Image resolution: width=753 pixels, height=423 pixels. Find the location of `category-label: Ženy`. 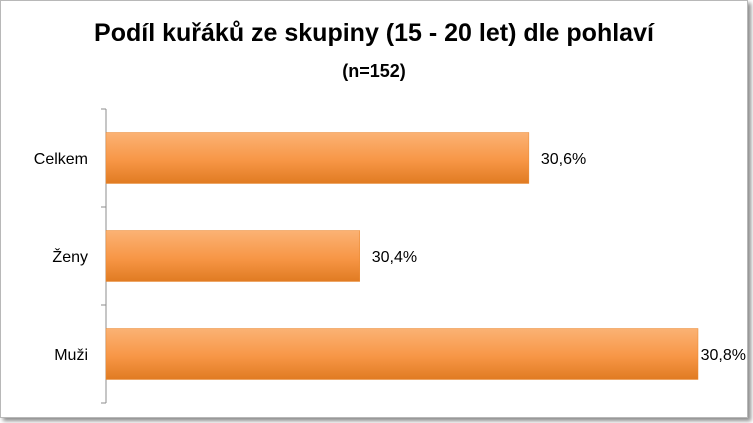

category-label: Ženy is located at coordinates (70, 256).